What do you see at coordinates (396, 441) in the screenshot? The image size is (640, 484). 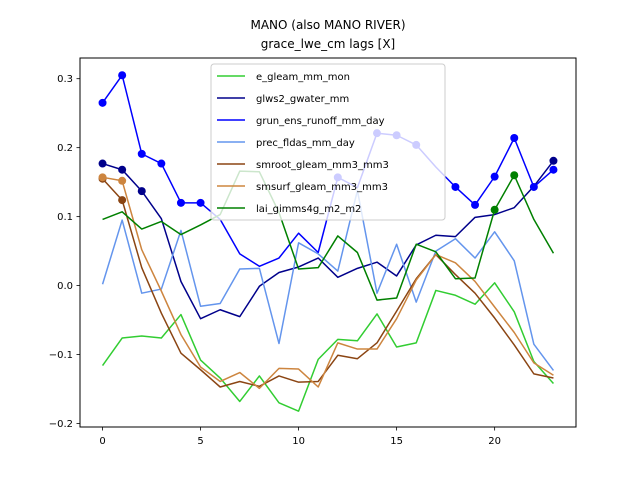 I see `x-tick-label: 15` at bounding box center [396, 441].